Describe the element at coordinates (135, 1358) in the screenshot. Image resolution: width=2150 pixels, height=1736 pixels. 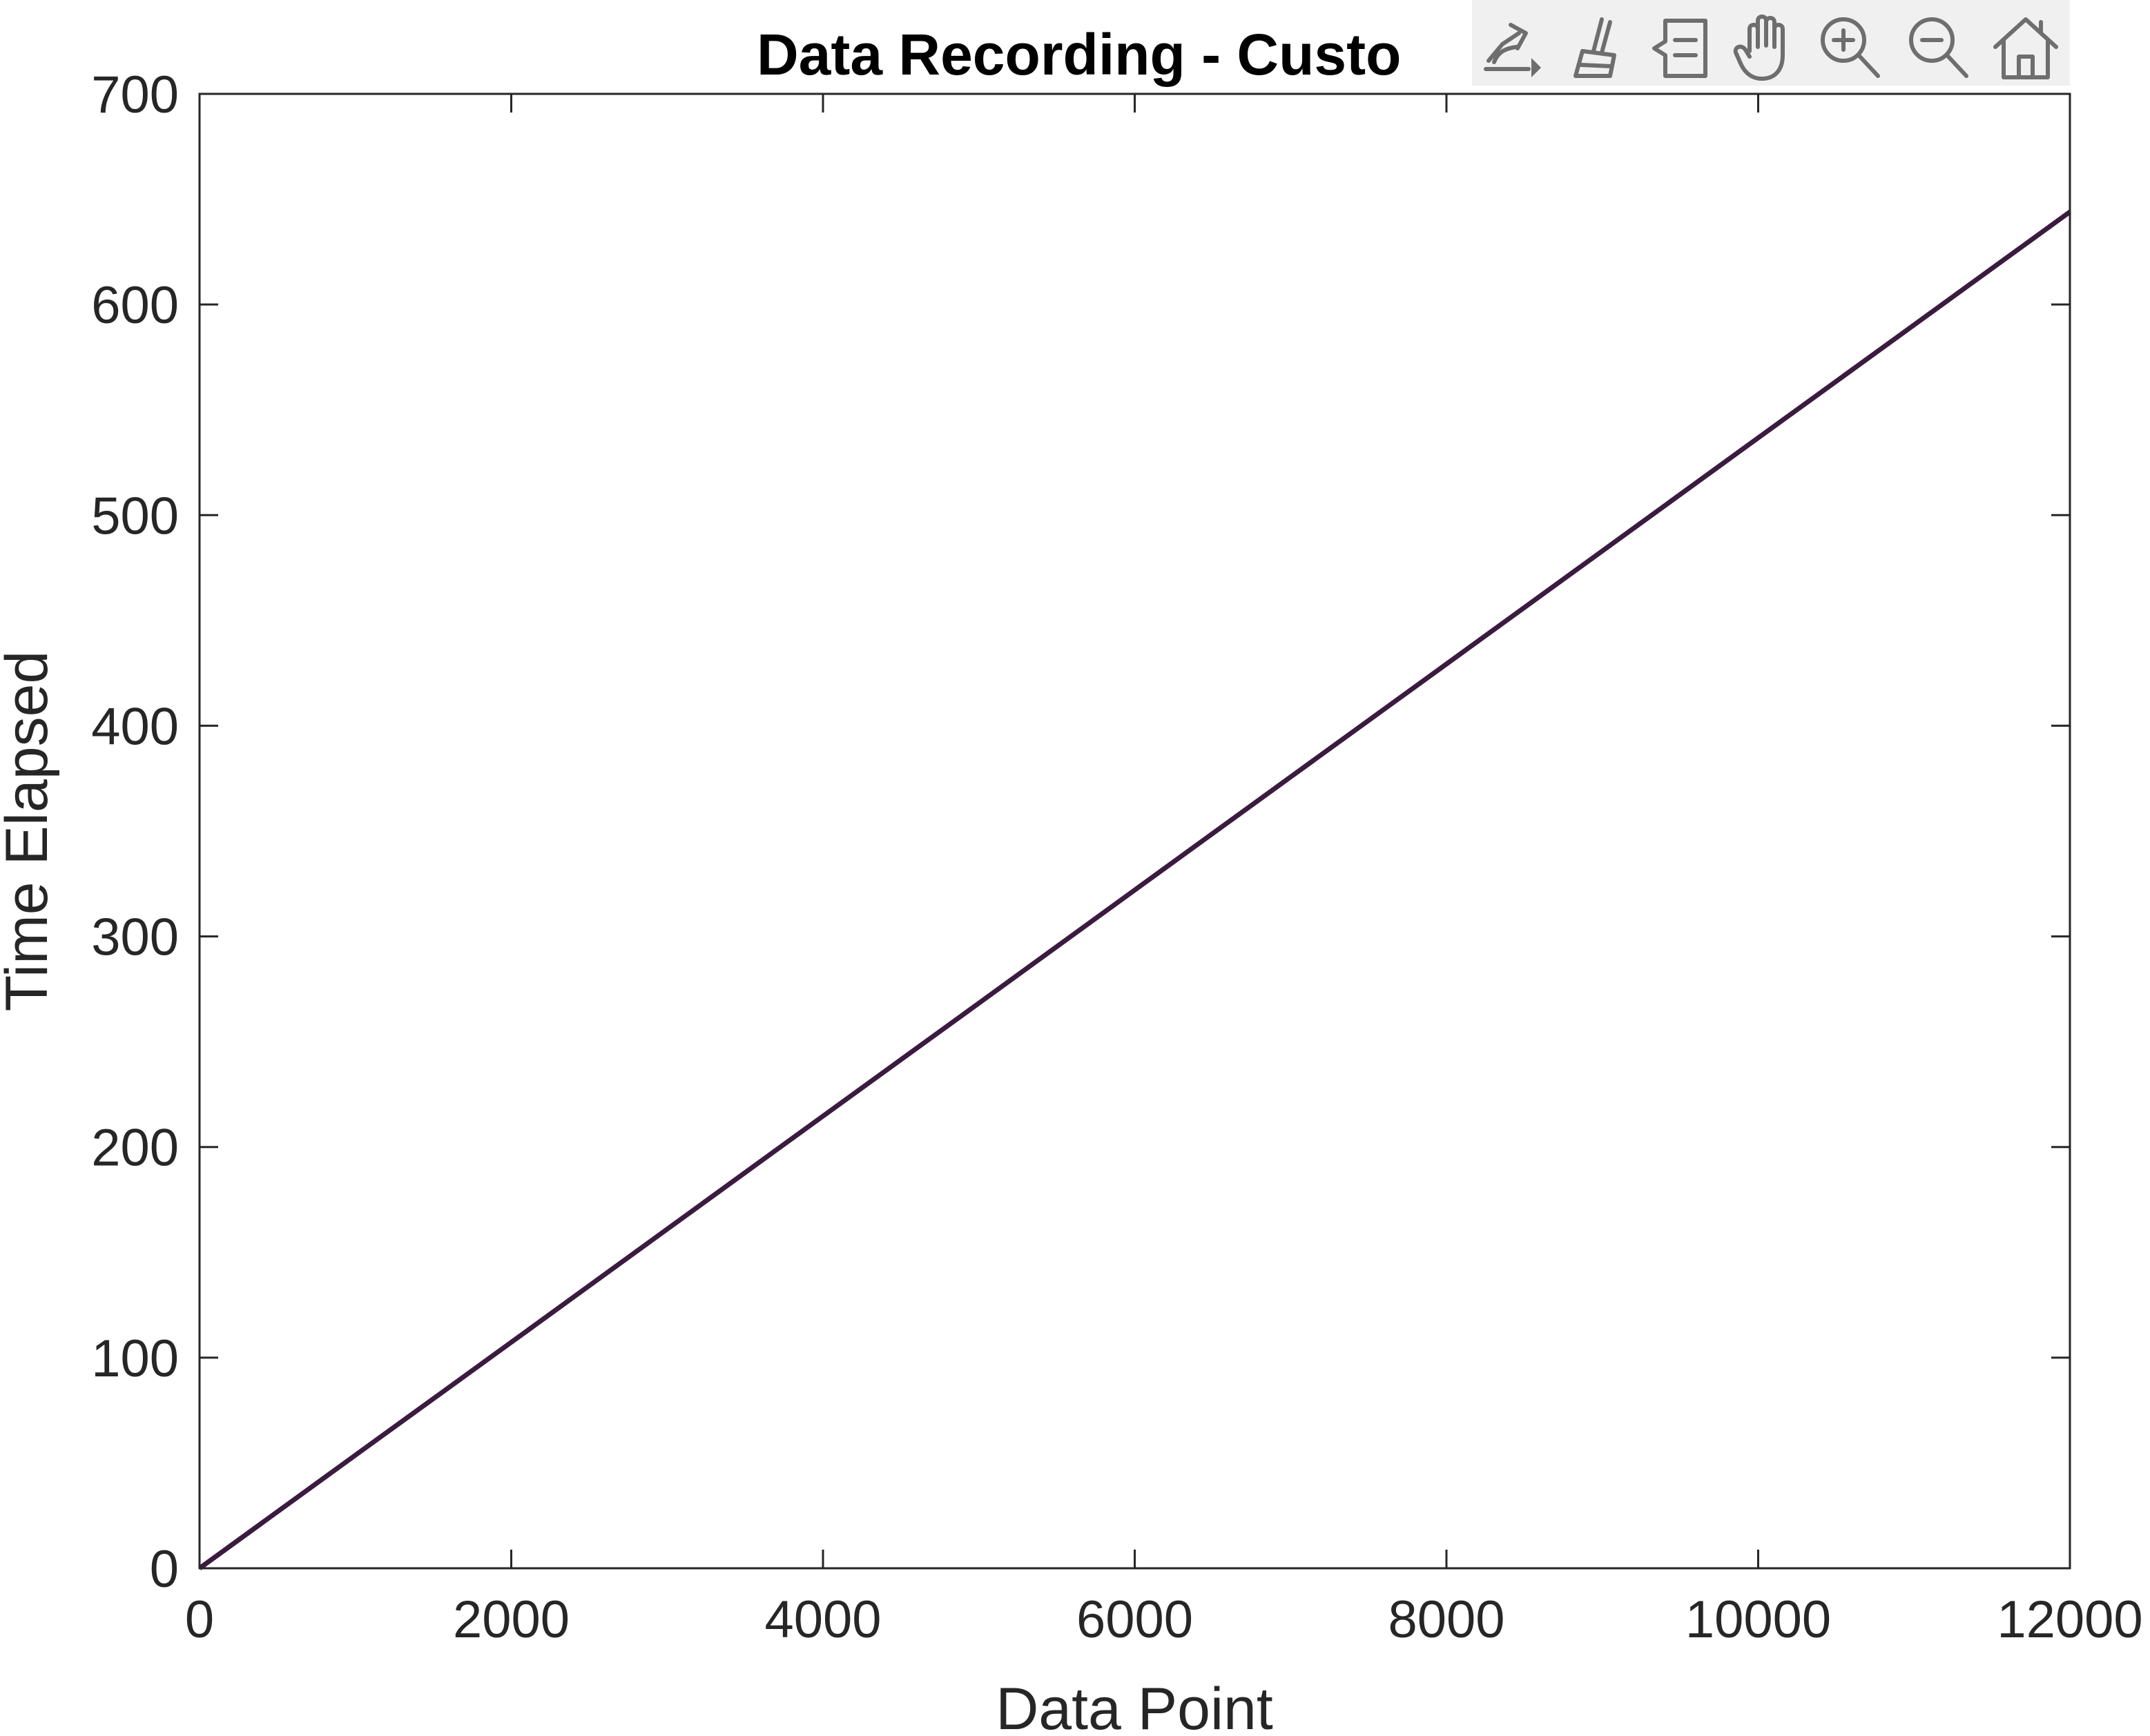
I see `y-tick-label: 100` at that location.